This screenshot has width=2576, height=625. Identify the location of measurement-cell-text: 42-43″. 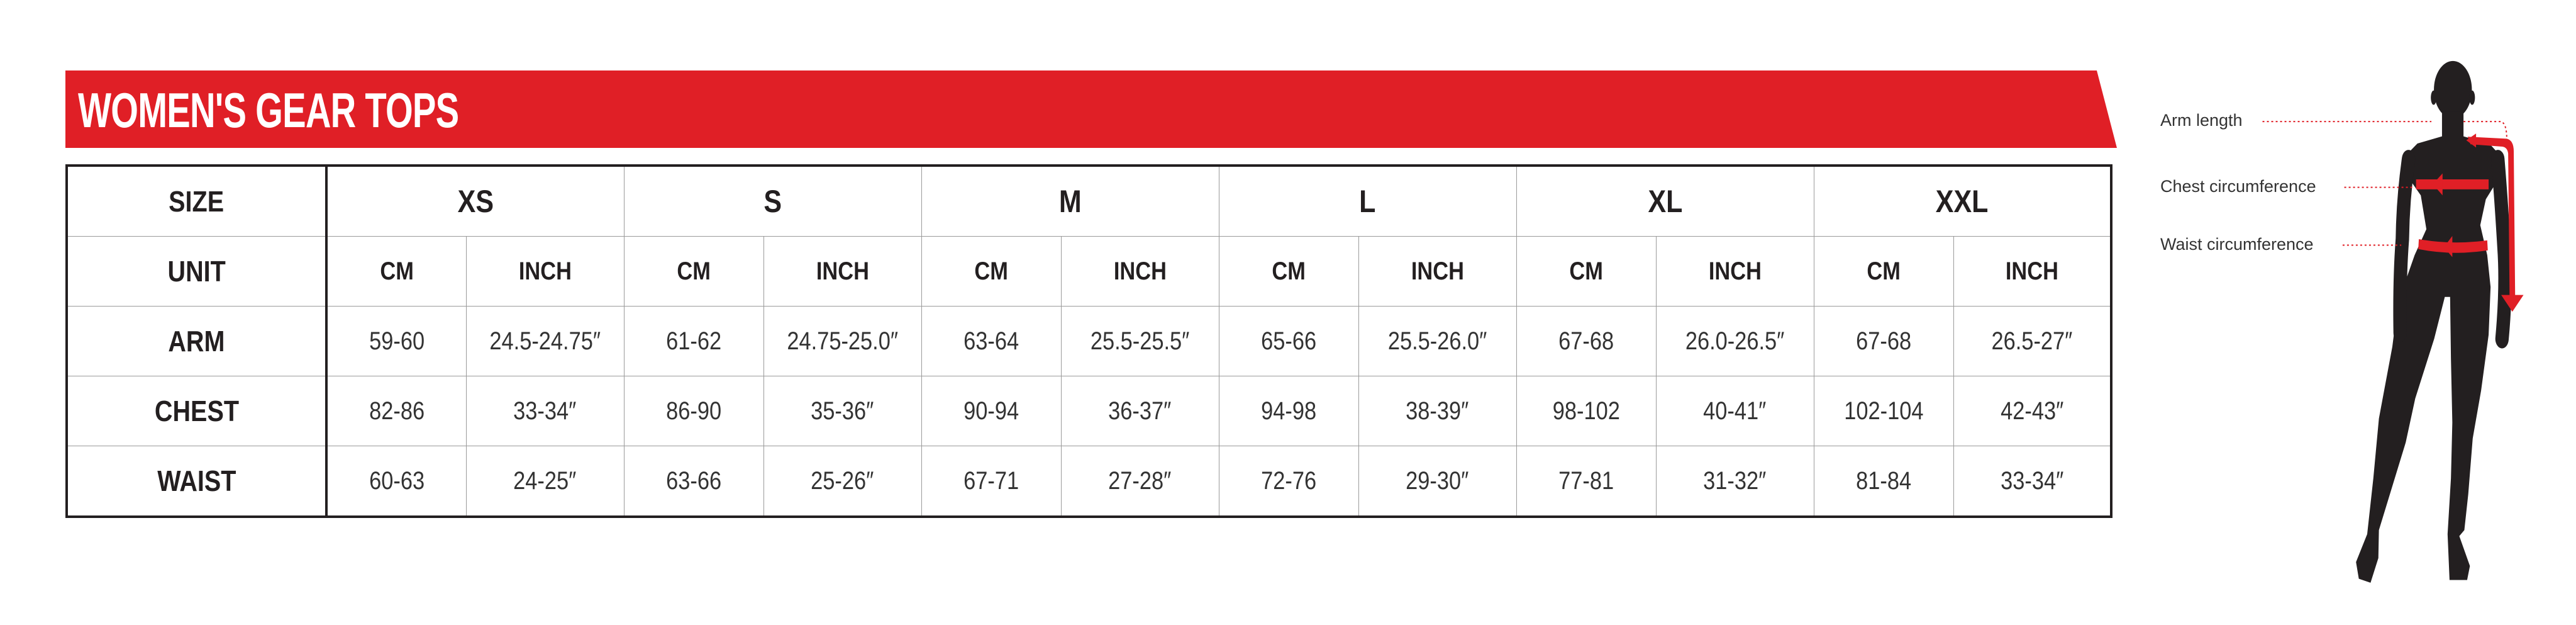
(2031, 411).